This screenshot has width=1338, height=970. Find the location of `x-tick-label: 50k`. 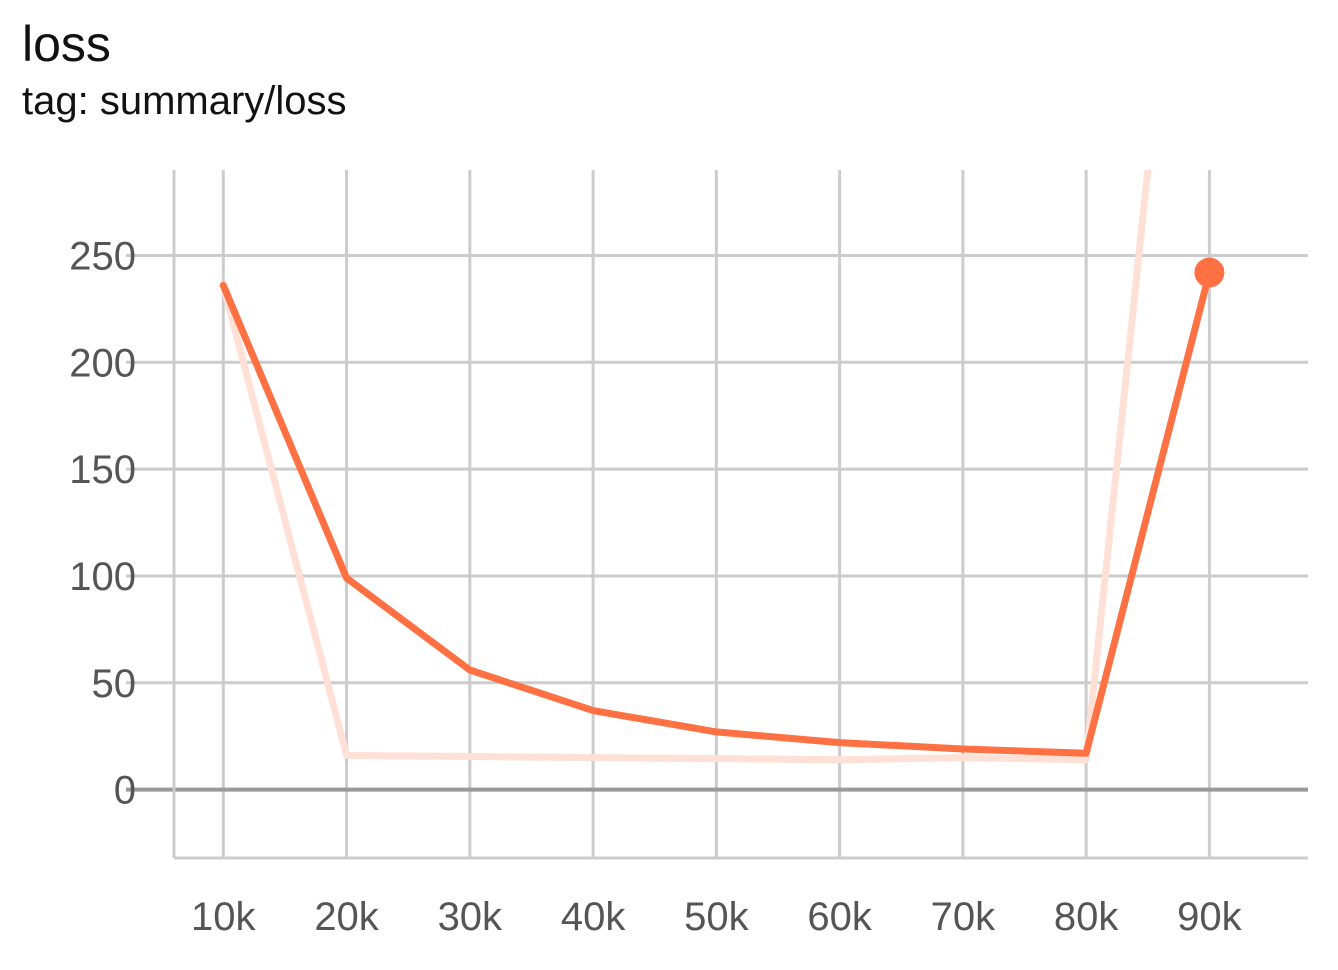

x-tick-label: 50k is located at coordinates (716, 917).